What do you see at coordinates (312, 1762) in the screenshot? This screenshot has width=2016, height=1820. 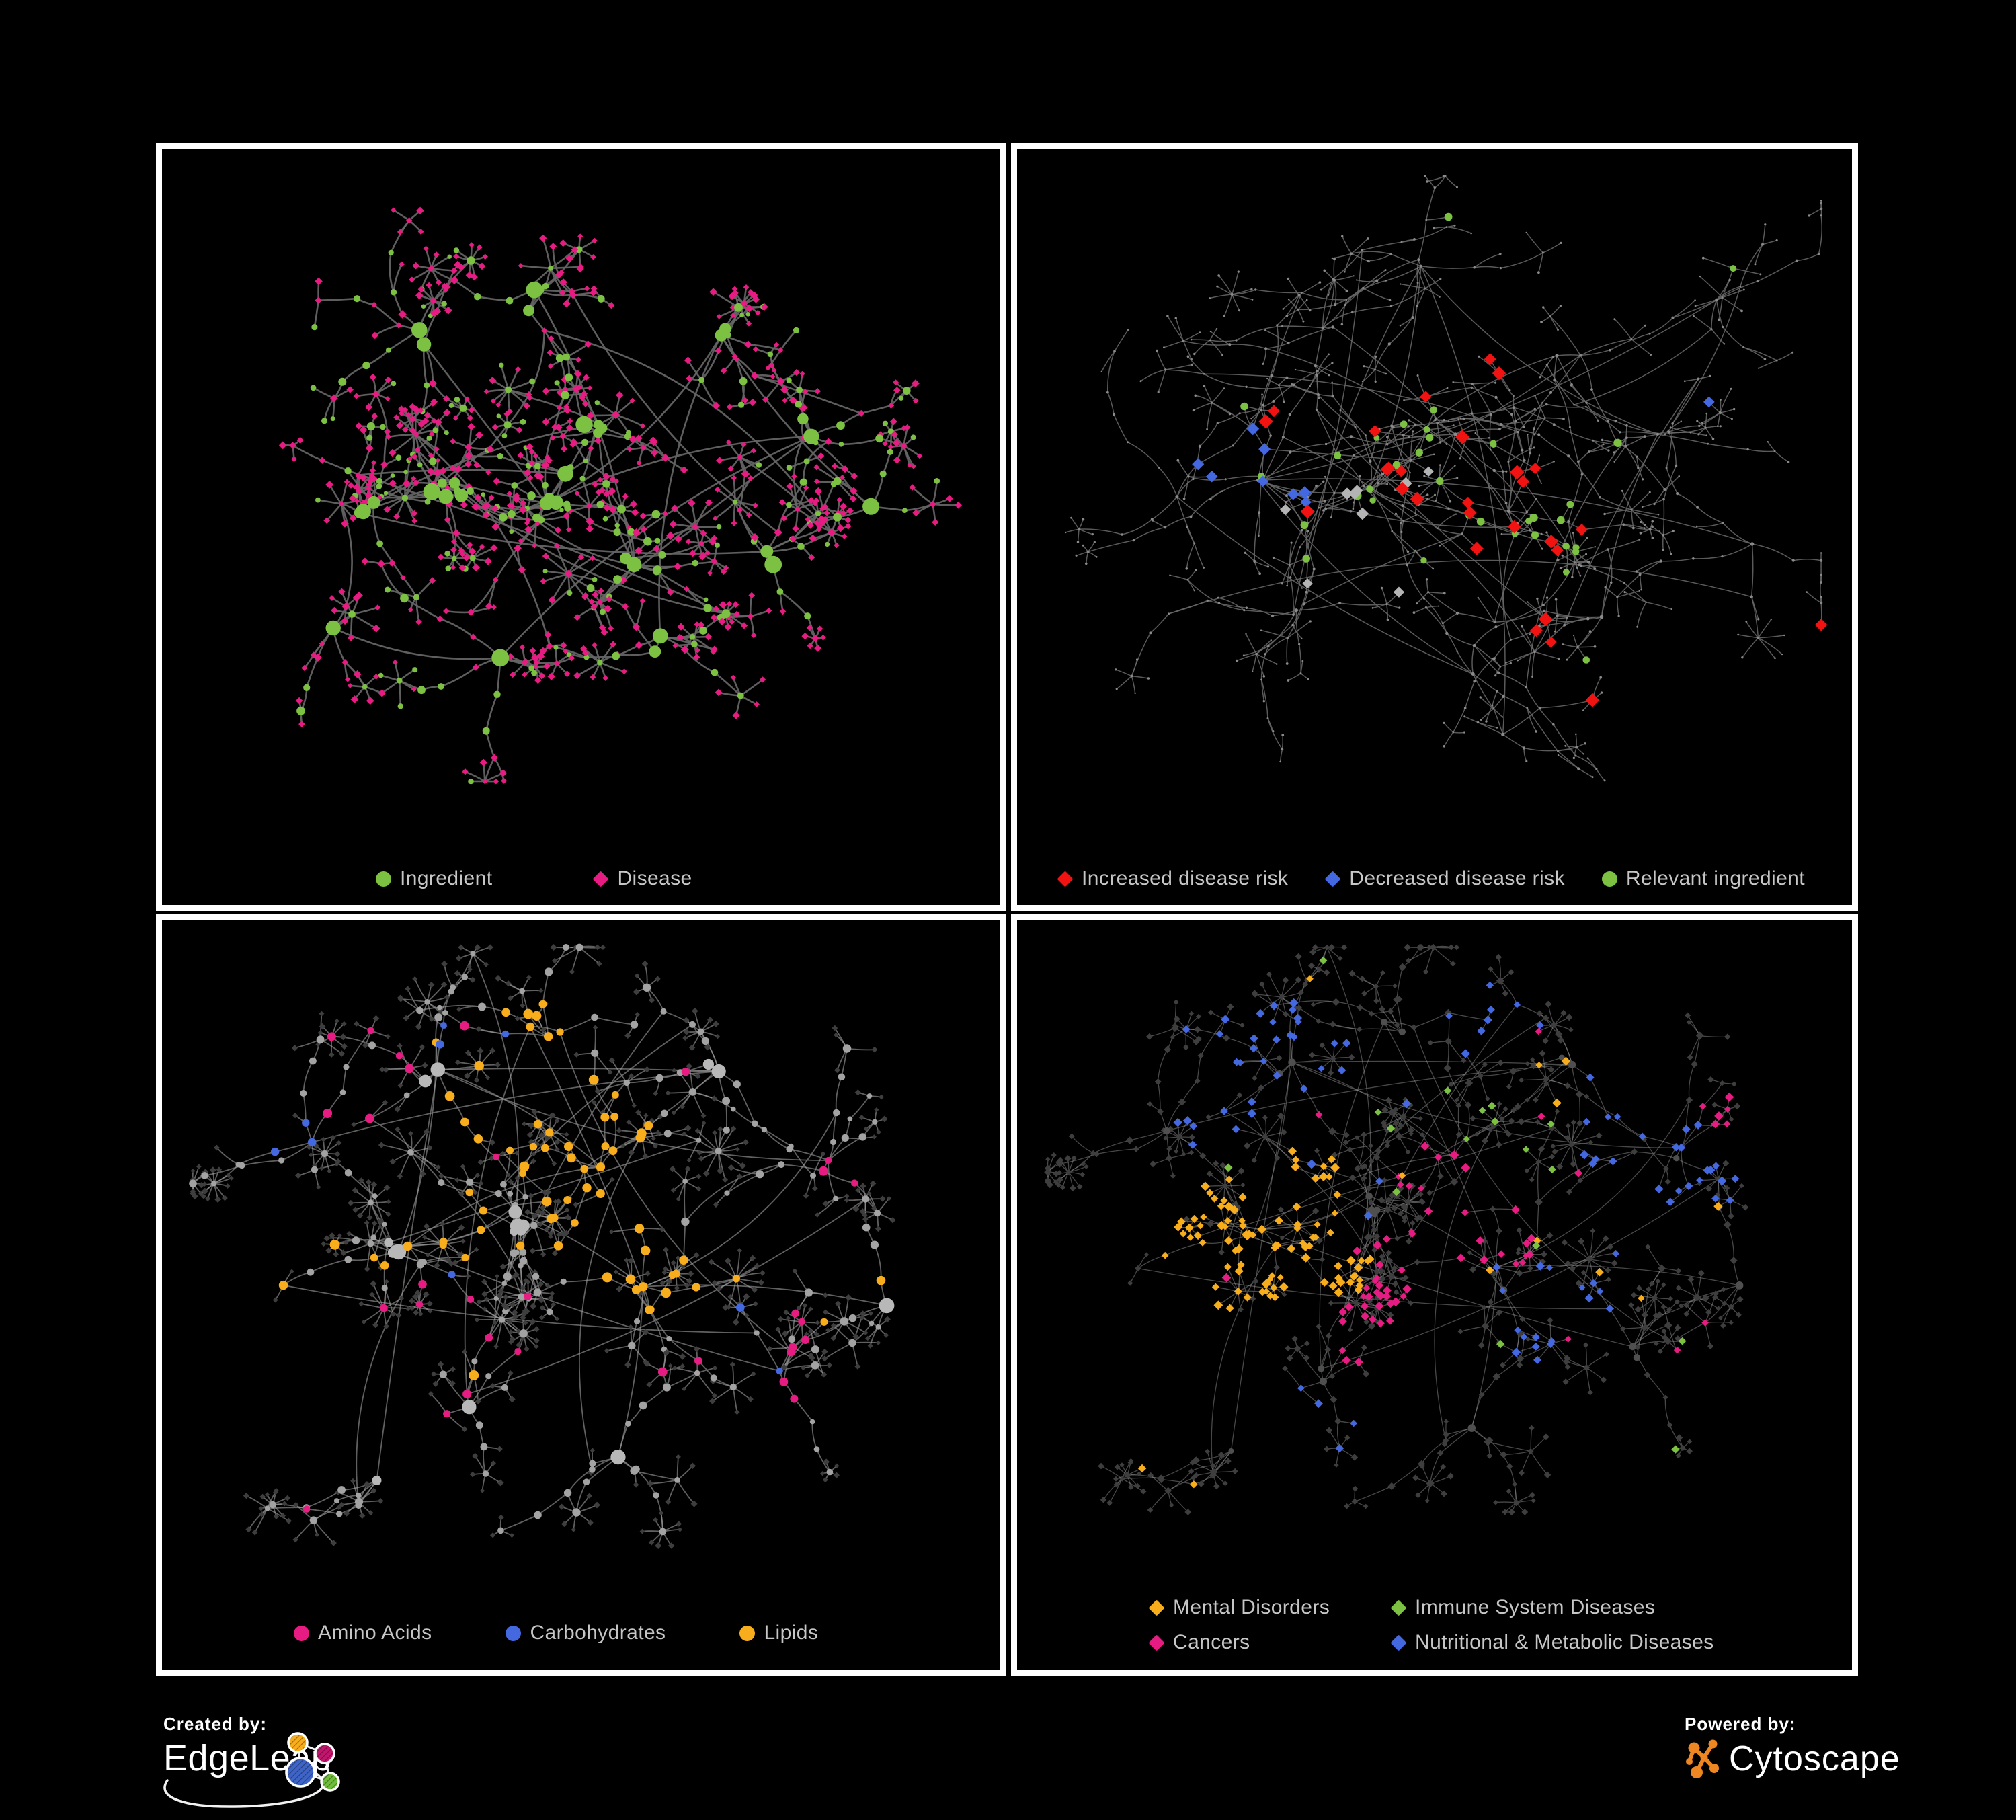 I see `edgeleap-network-logo-icon` at bounding box center [312, 1762].